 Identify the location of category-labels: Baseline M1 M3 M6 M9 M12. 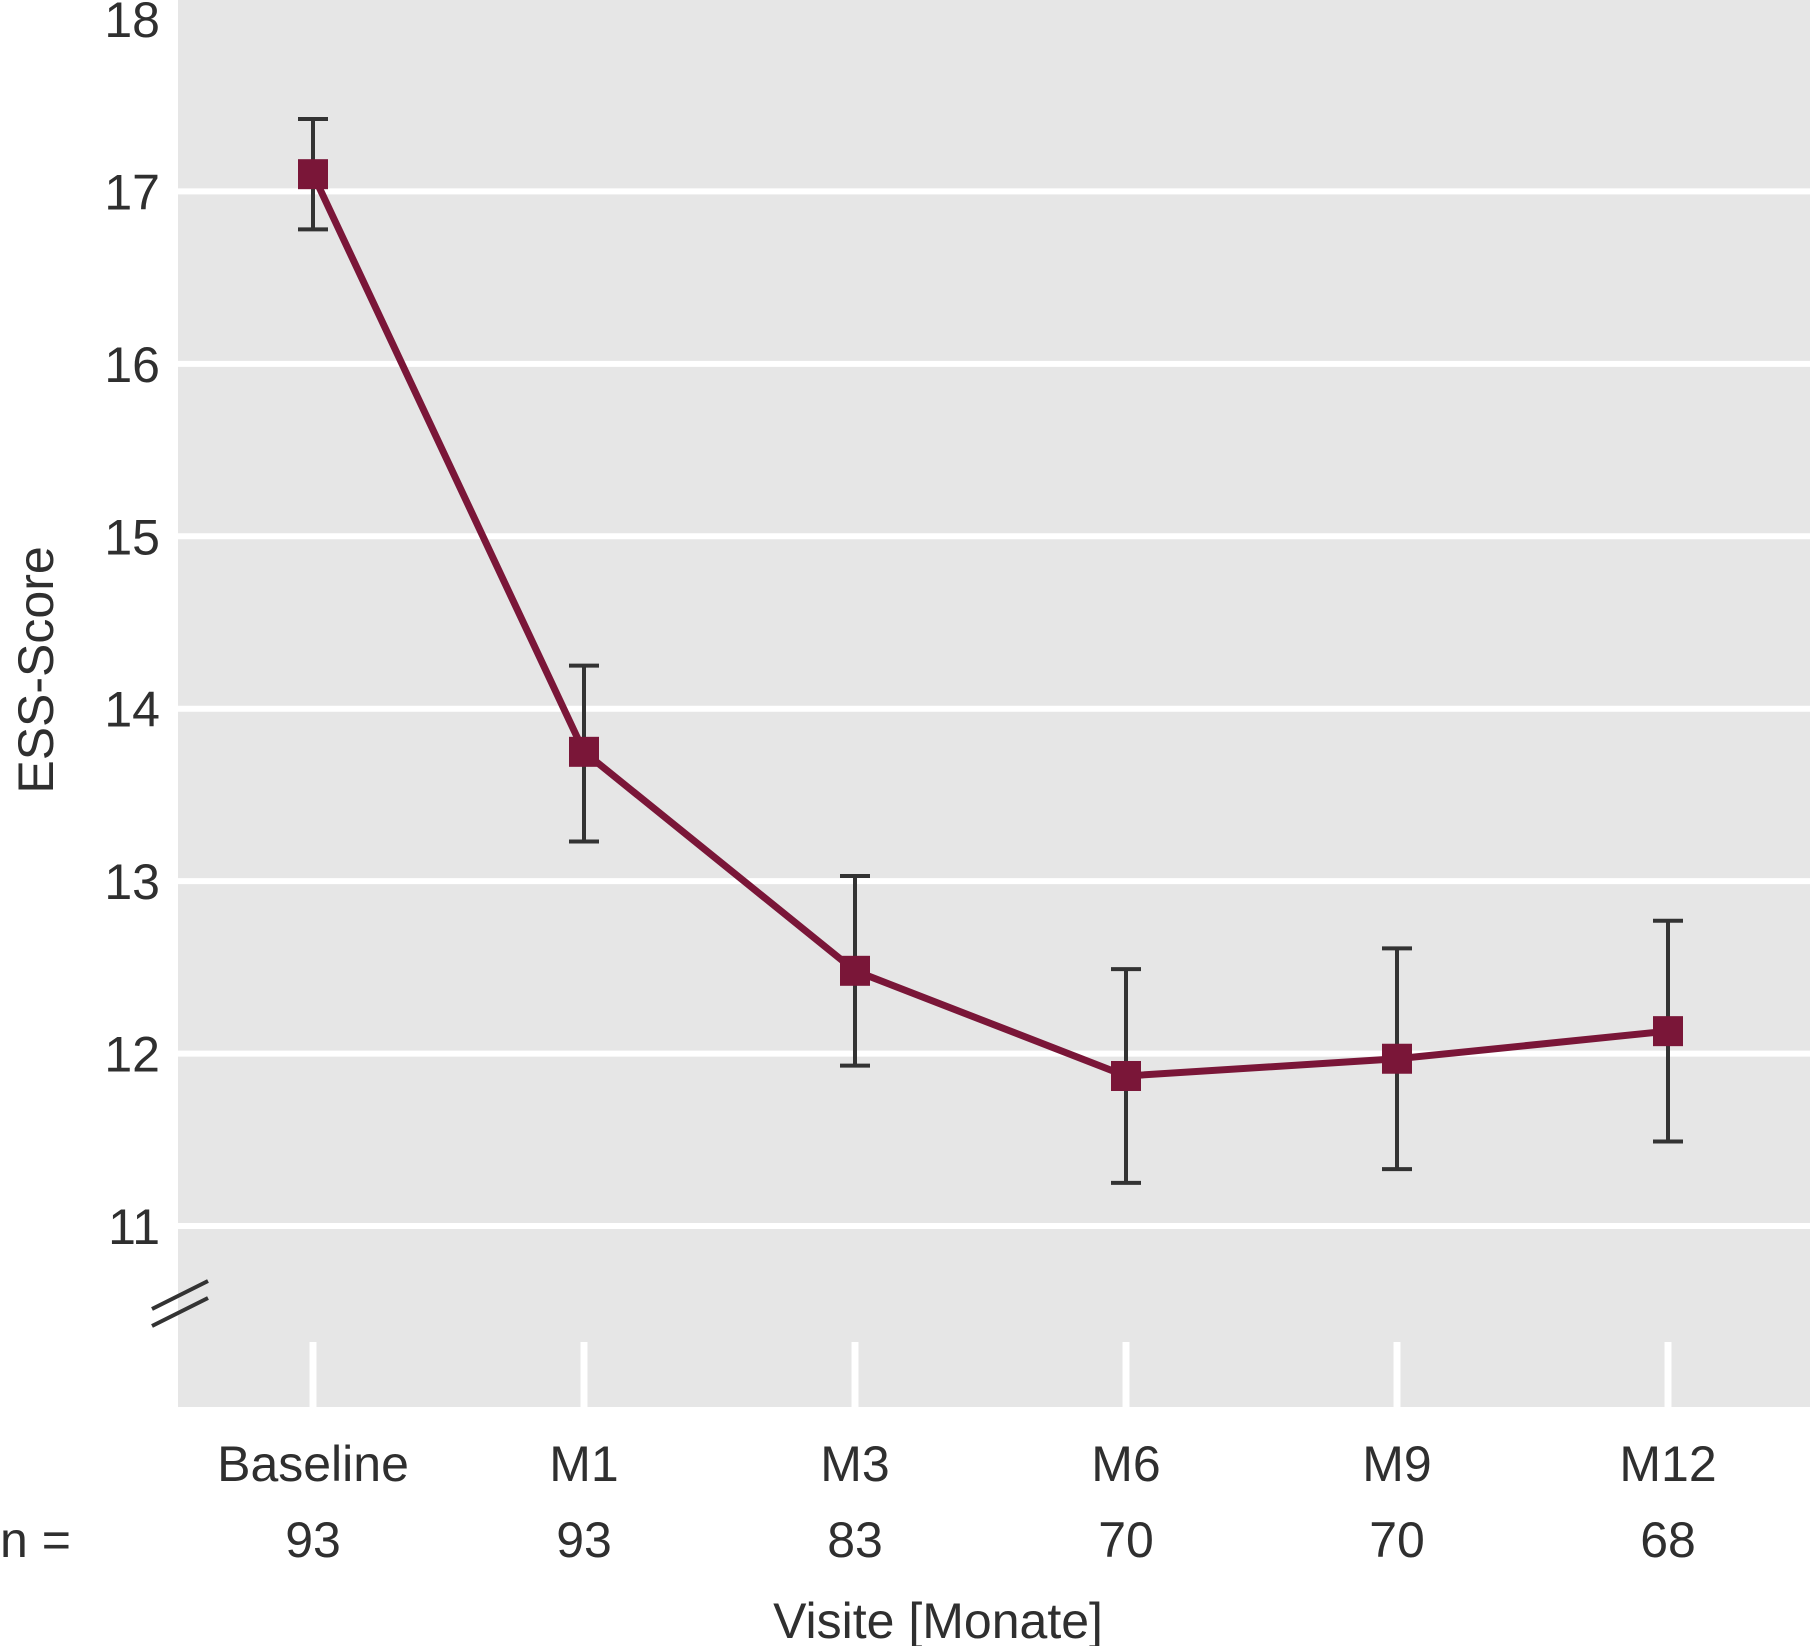
(967, 1464).